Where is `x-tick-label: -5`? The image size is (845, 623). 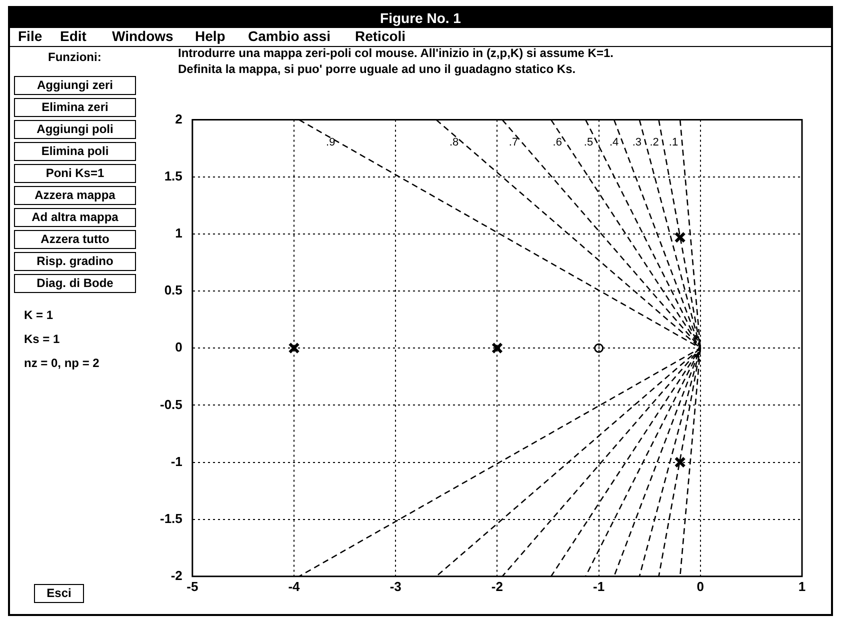 x-tick-label: -5 is located at coordinates (192, 586).